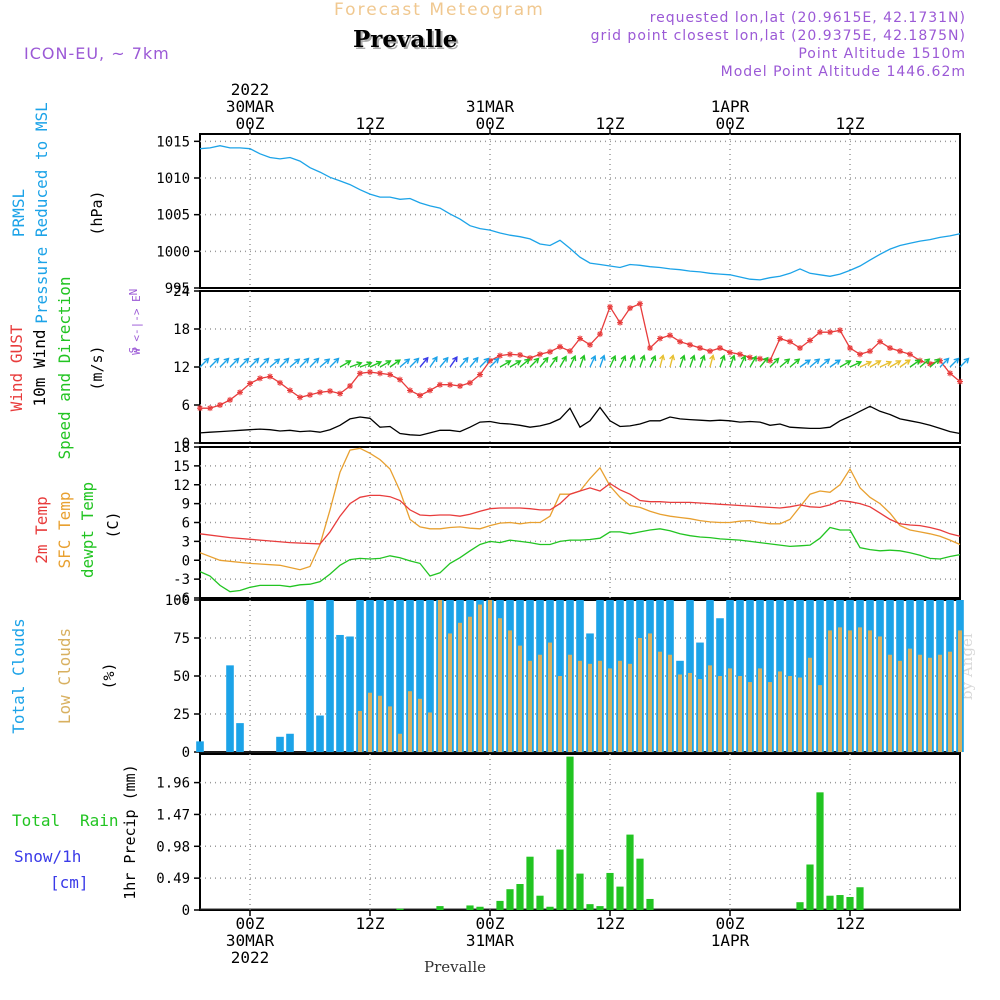 This screenshot has height=1000, width=1000. Describe the element at coordinates (64, 529) in the screenshot. I see `temp-sfc-label: SFC Temp` at that location.